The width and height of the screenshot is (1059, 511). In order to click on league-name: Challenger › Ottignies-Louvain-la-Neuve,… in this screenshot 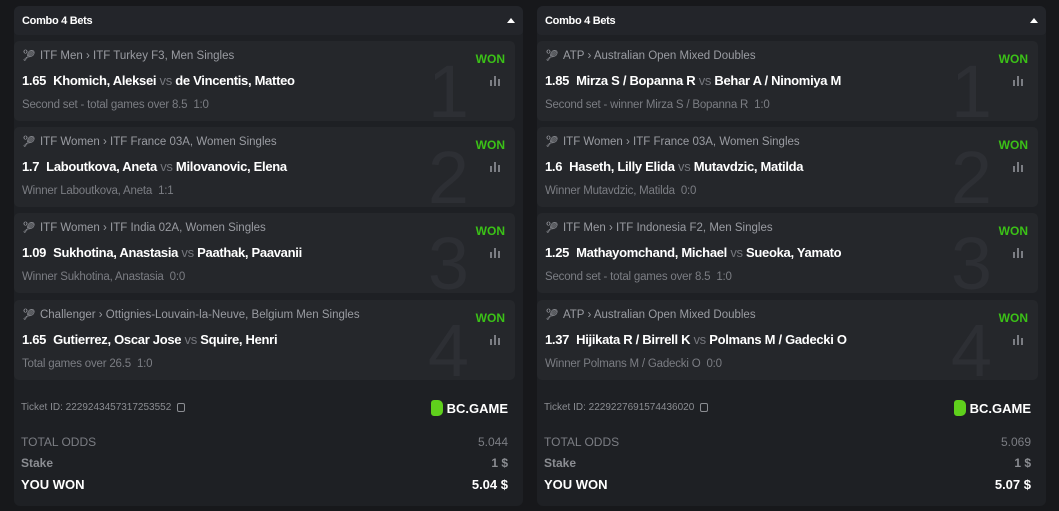, I will do `click(199, 314)`.